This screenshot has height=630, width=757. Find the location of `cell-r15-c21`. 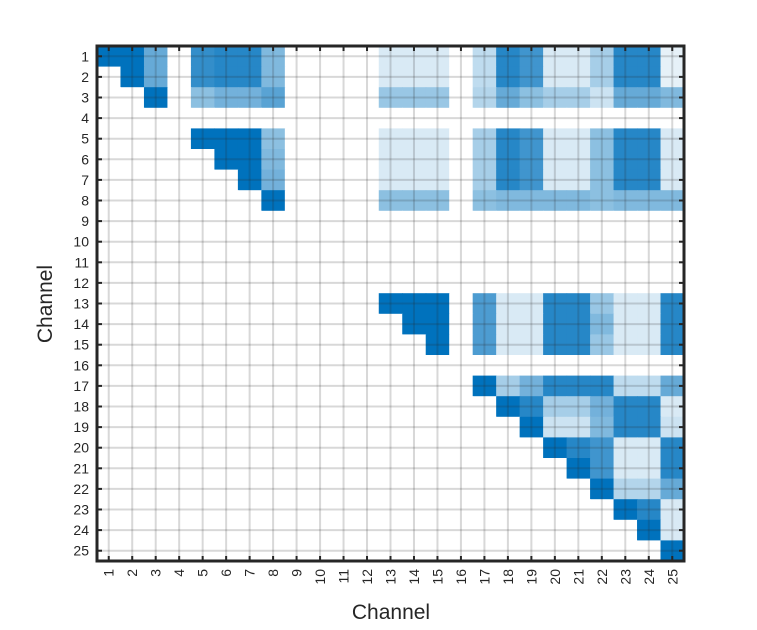

cell-r15-c21 is located at coordinates (578, 345).